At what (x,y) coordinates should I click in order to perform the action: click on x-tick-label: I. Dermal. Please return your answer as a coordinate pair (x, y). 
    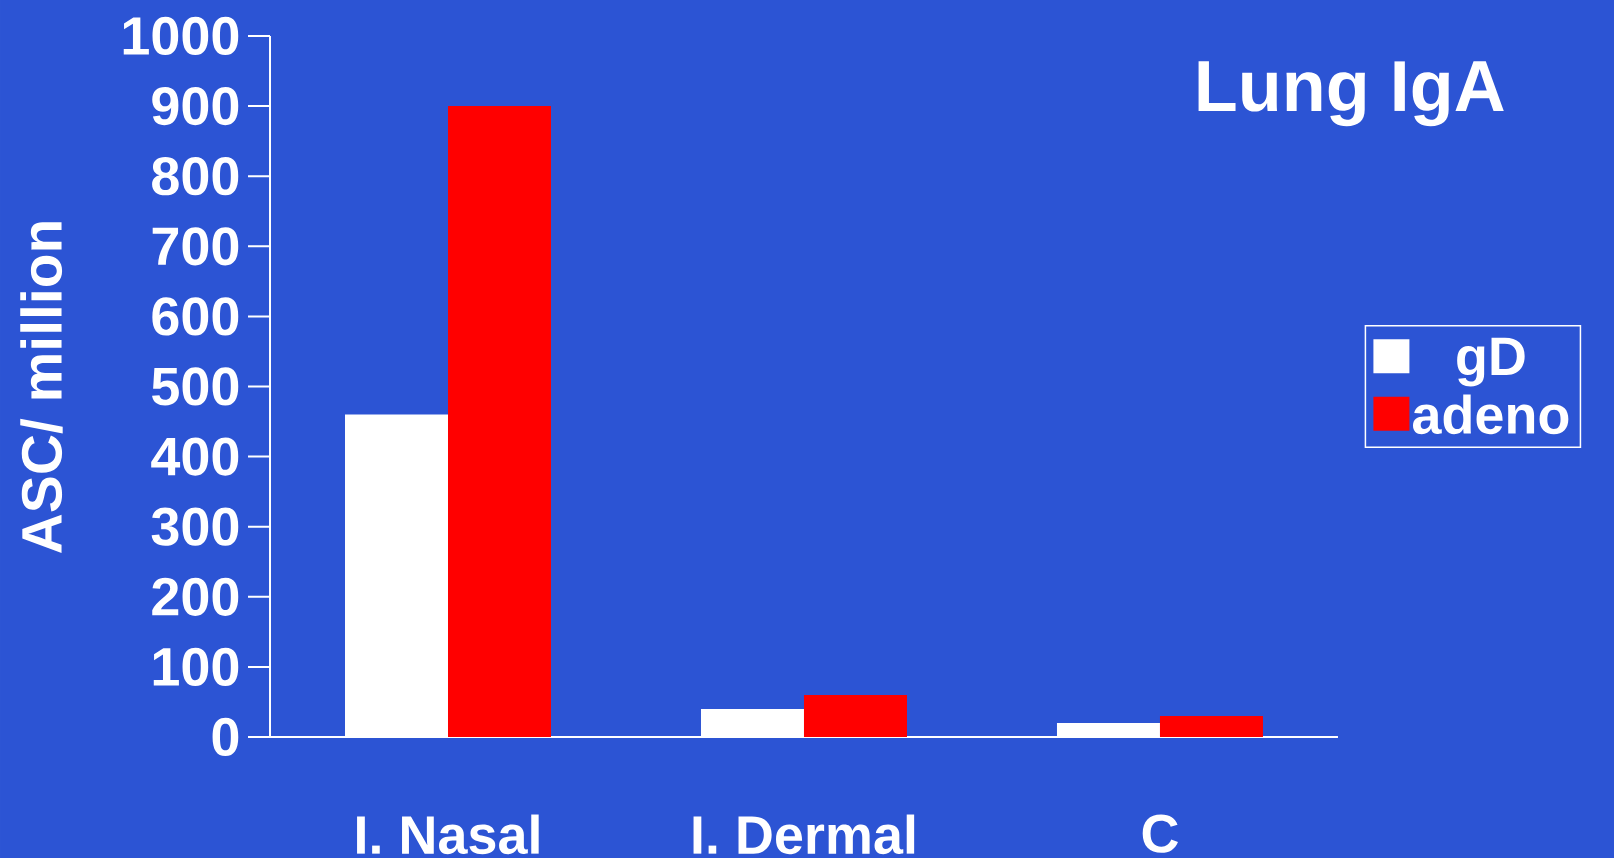
    Looking at the image, I should click on (804, 834).